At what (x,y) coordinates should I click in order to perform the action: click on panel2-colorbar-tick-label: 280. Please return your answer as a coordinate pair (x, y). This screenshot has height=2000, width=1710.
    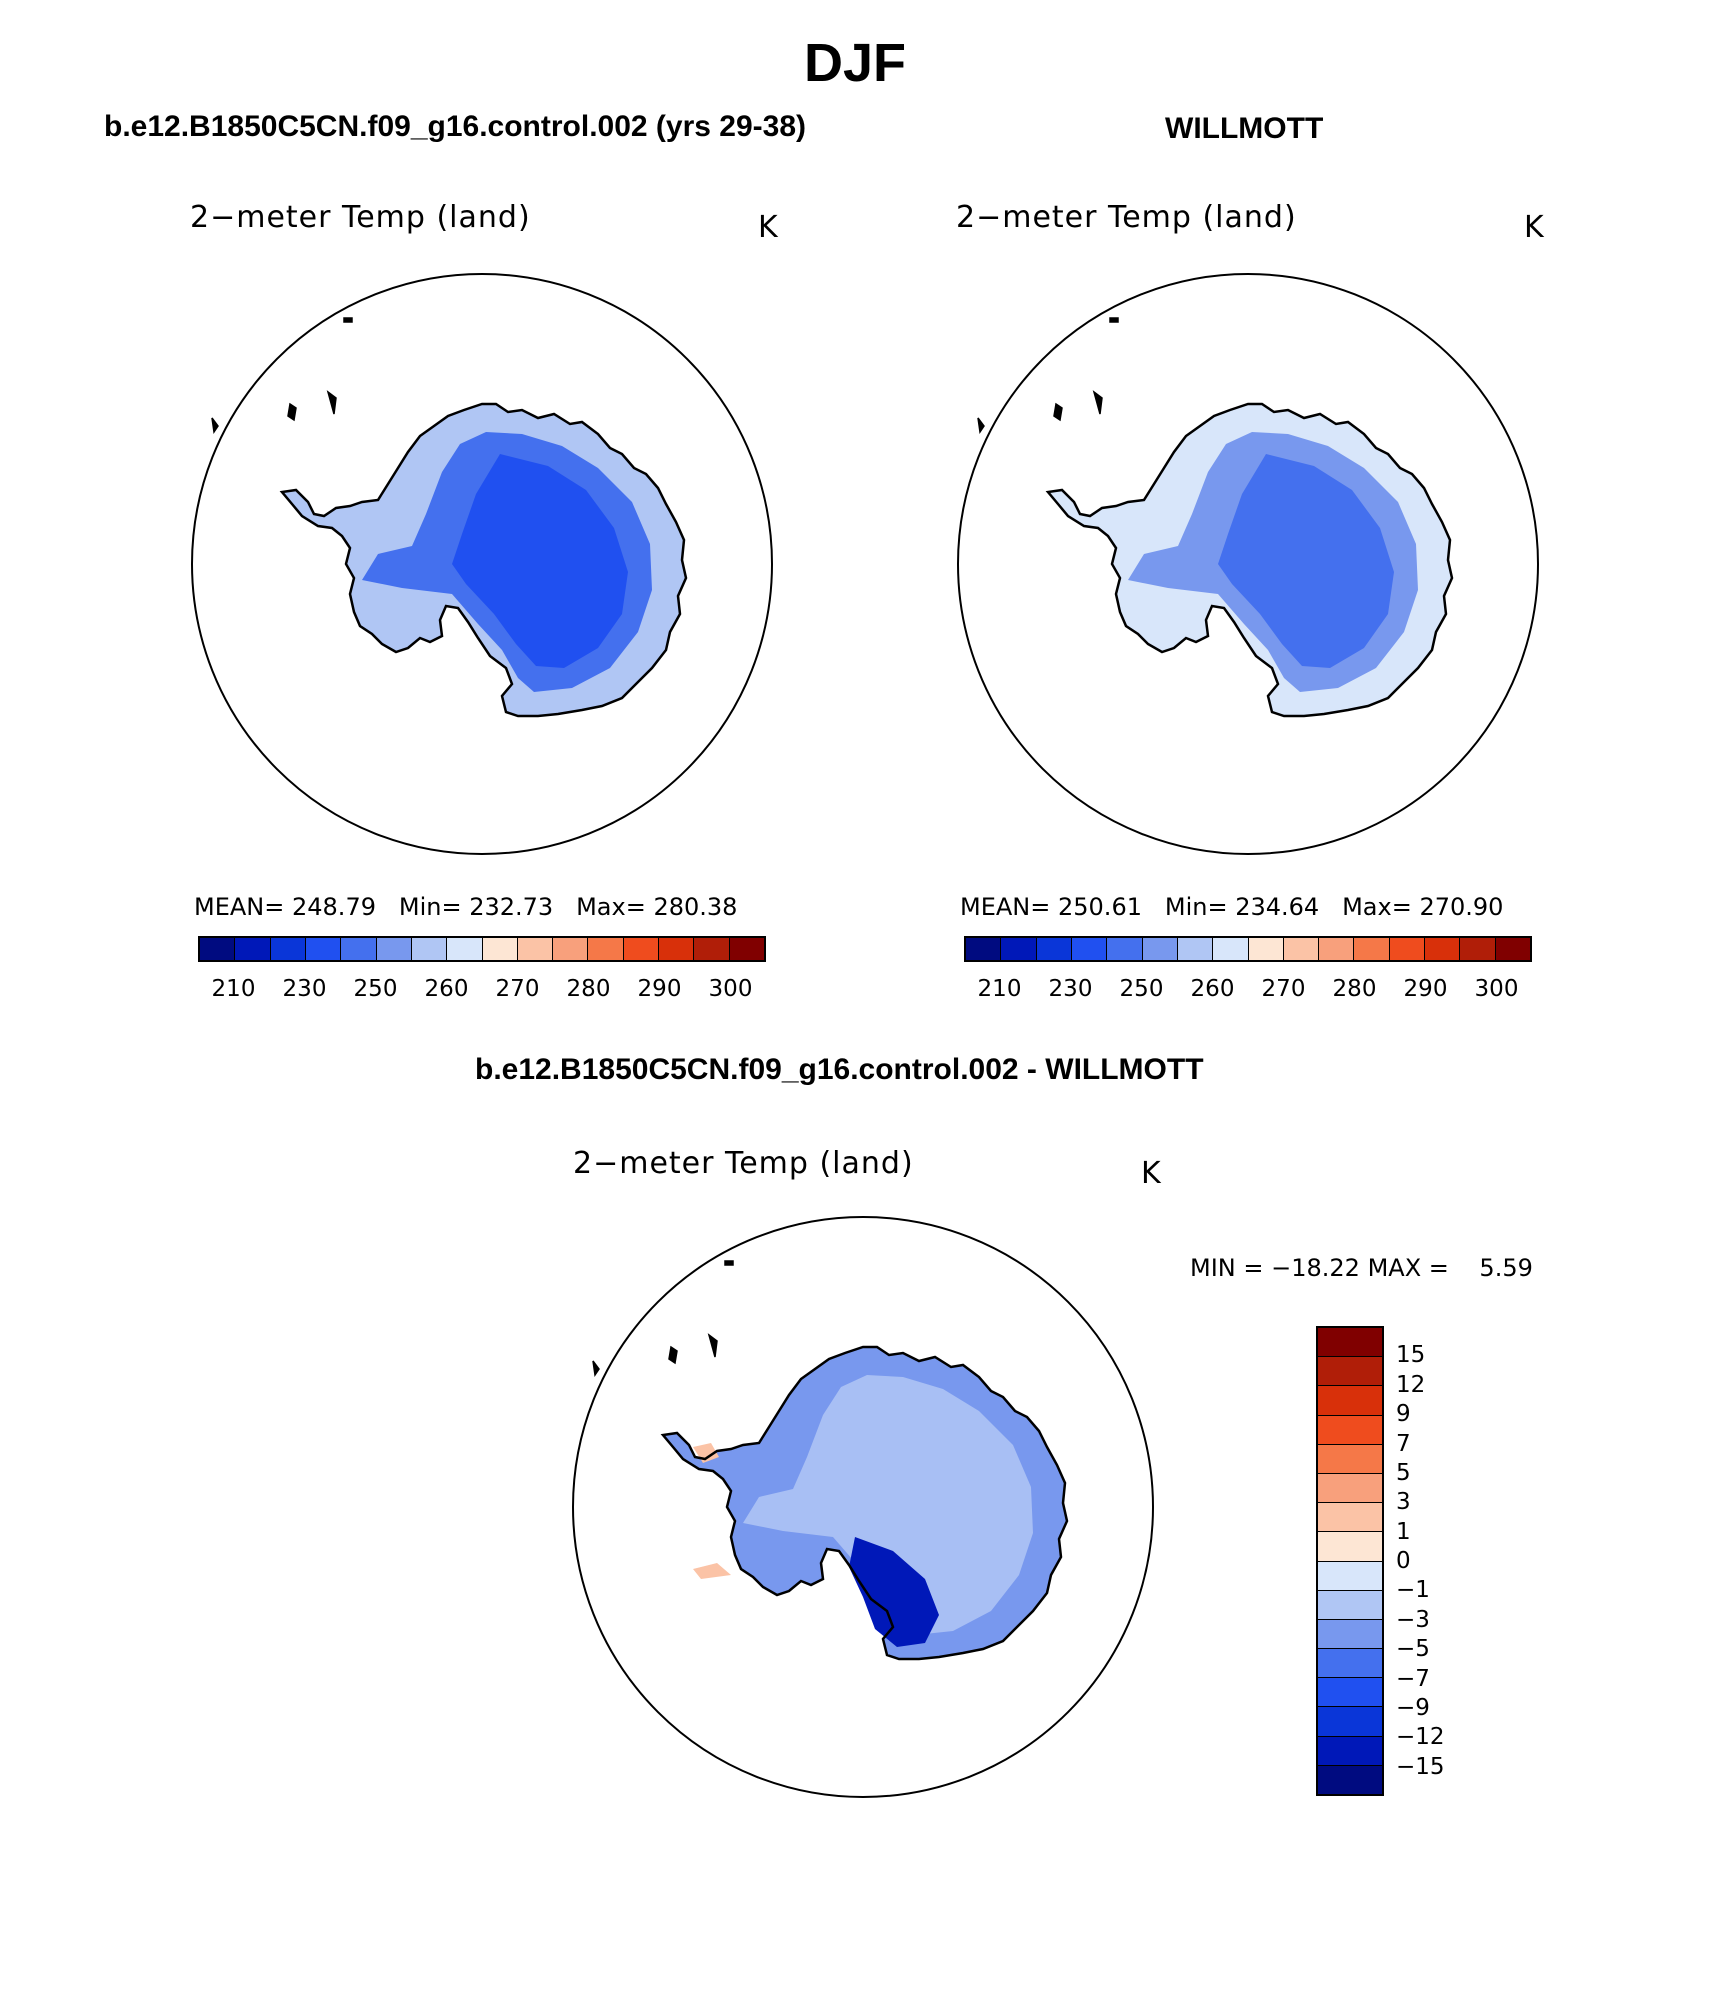
    Looking at the image, I should click on (1354, 989).